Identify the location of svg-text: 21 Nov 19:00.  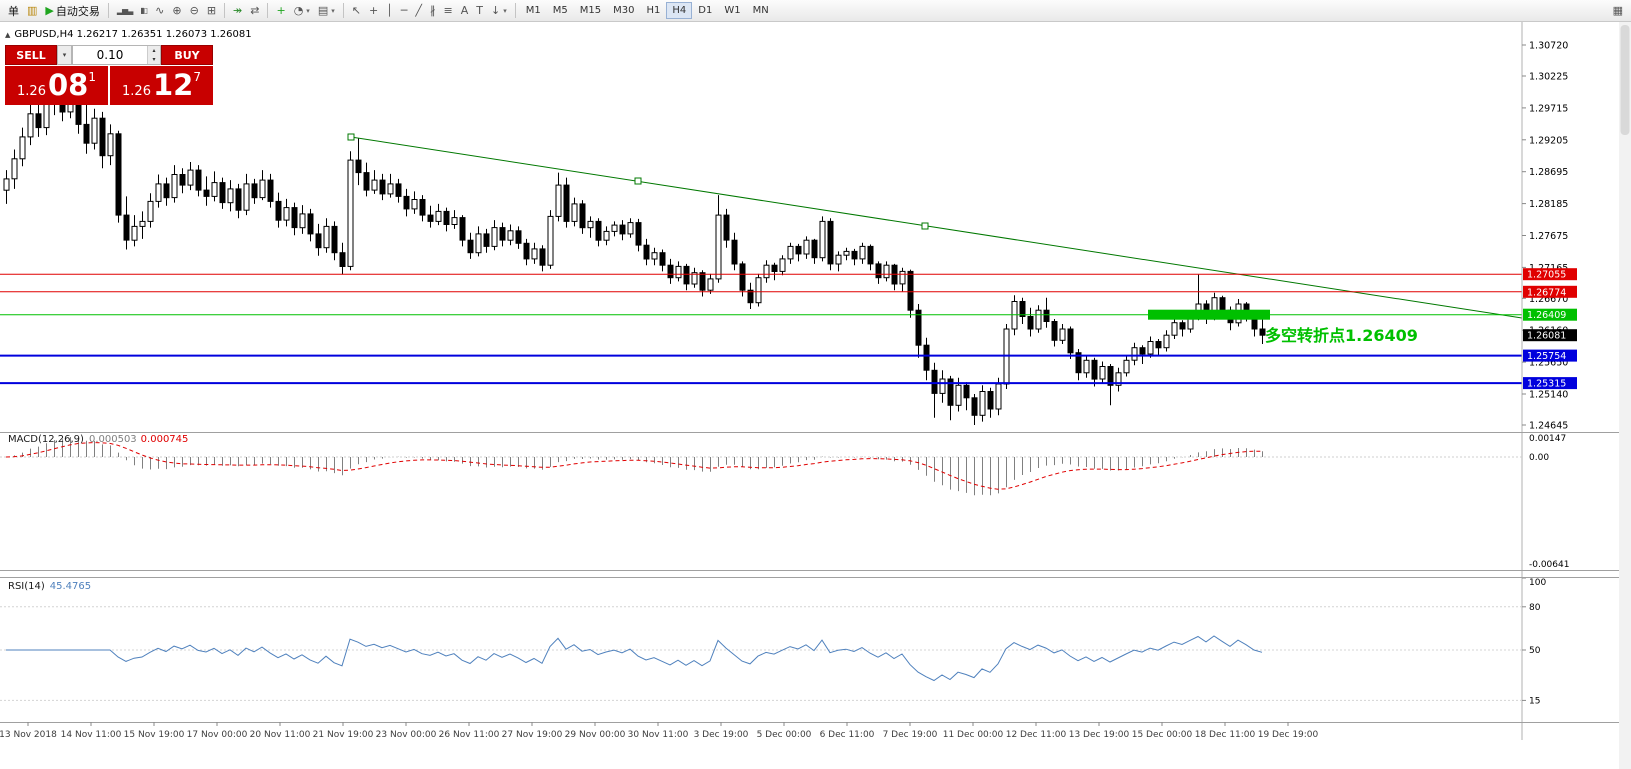
(343, 735).